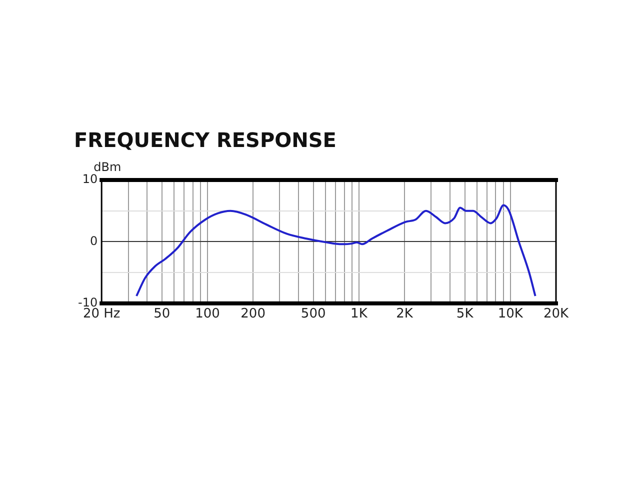 Image resolution: width=640 pixels, height=480 pixels. Describe the element at coordinates (162, 314) in the screenshot. I see `x-tick-label: 50` at that location.